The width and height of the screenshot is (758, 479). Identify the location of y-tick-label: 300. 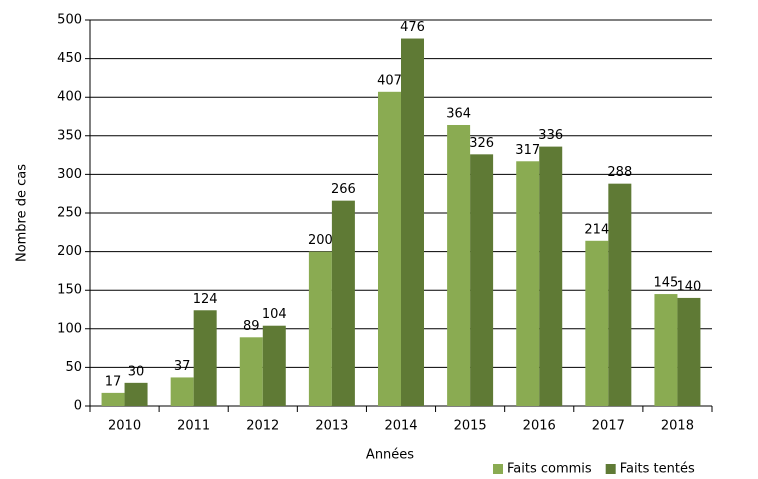
(69, 174).